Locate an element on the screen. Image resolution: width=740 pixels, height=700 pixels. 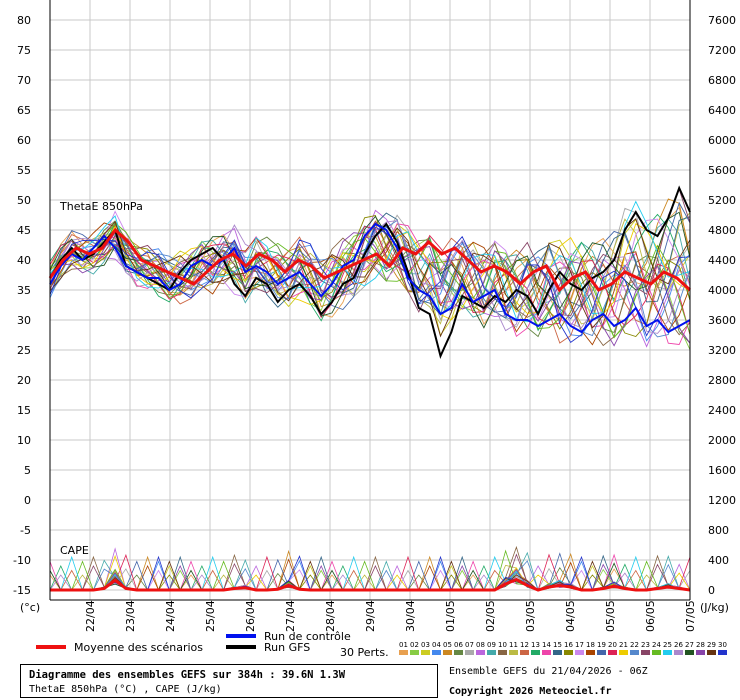
member-legend-number-01: 01 is located at coordinates (403, 645).